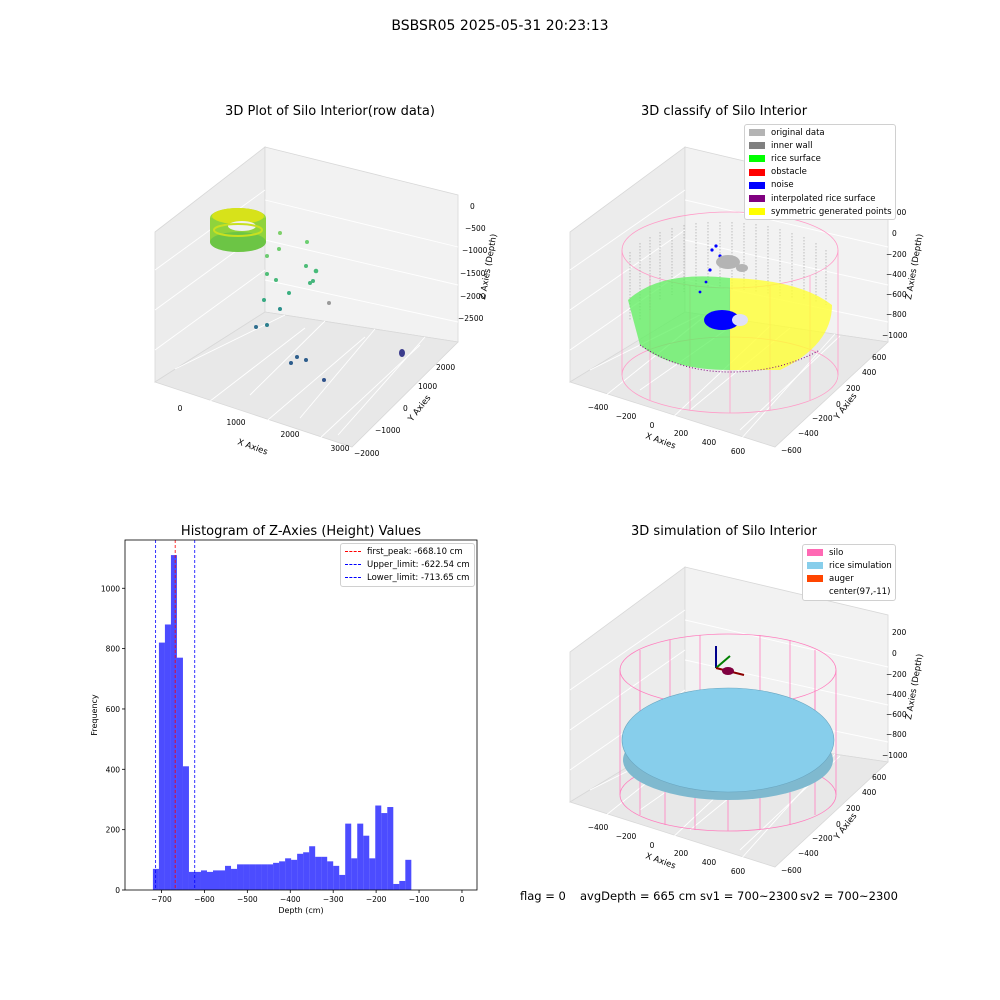 This screenshot has width=1000, height=1000. Describe the element at coordinates (719, 287) in the screenshot. I see `classify-noise` at that location.